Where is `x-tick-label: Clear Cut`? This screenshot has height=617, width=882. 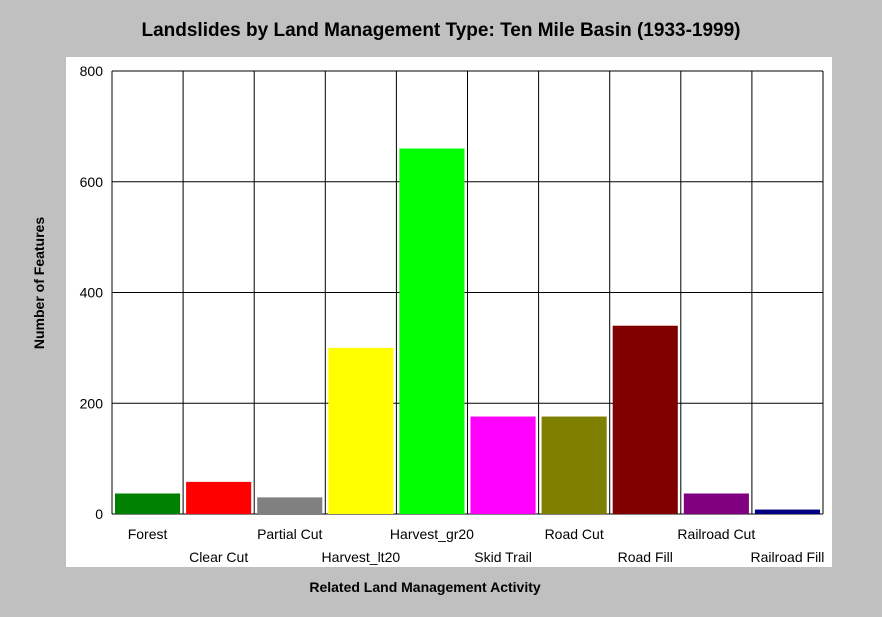
x-tick-label: Clear Cut is located at coordinates (218, 557).